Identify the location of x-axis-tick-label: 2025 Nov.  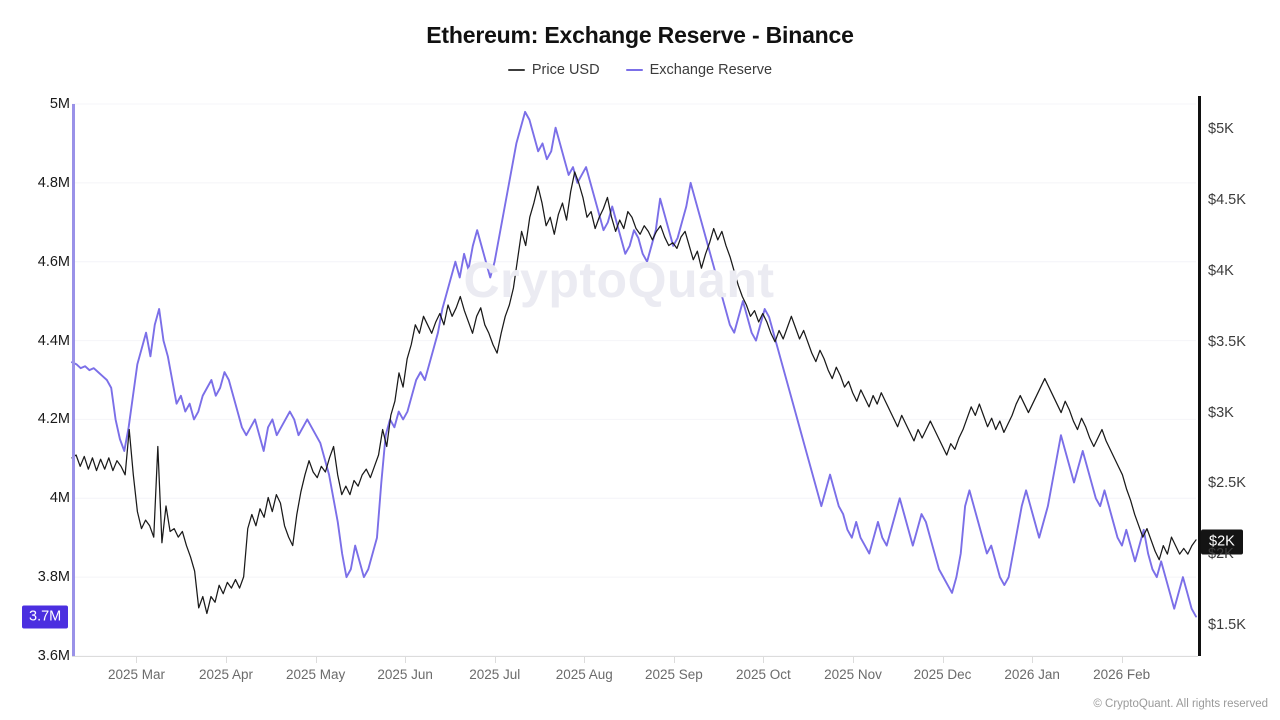
(853, 674).